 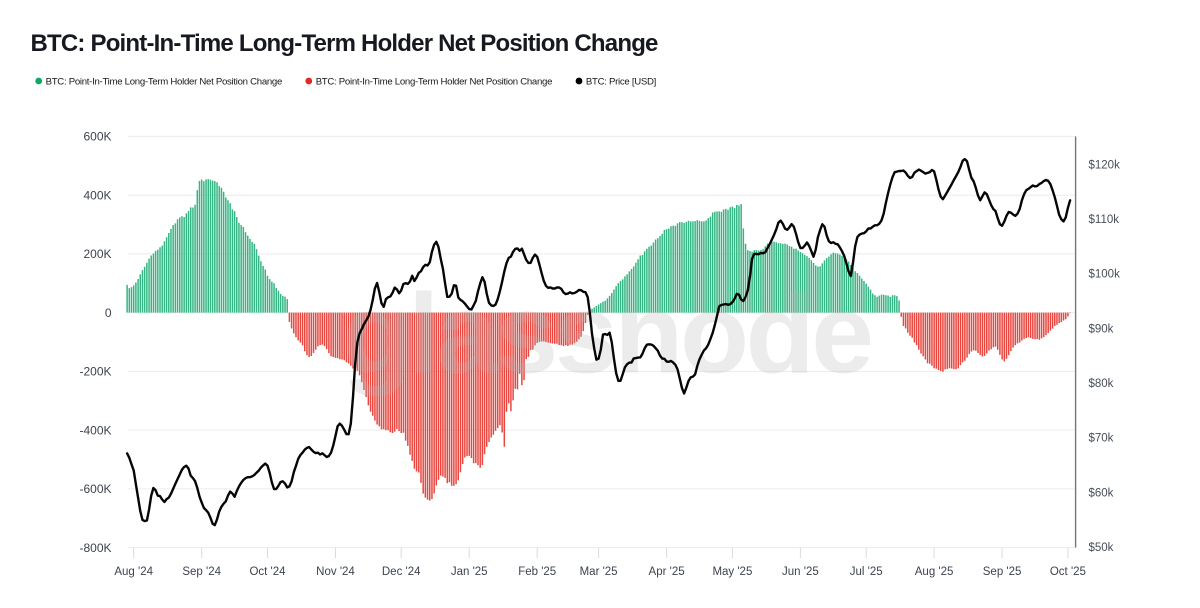 I want to click on svg-text: Sep '24, so click(x=201, y=572).